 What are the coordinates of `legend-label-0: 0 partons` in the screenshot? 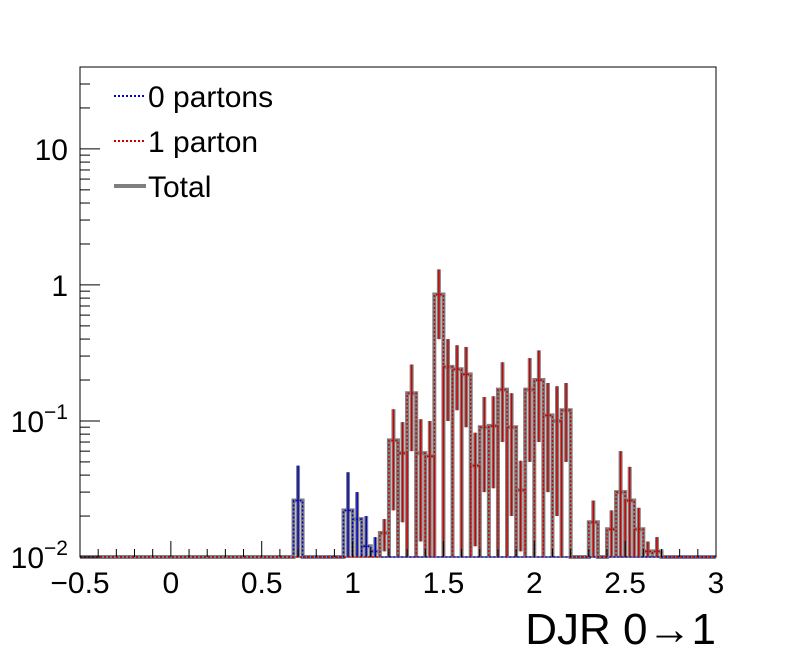 It's located at (210, 97).